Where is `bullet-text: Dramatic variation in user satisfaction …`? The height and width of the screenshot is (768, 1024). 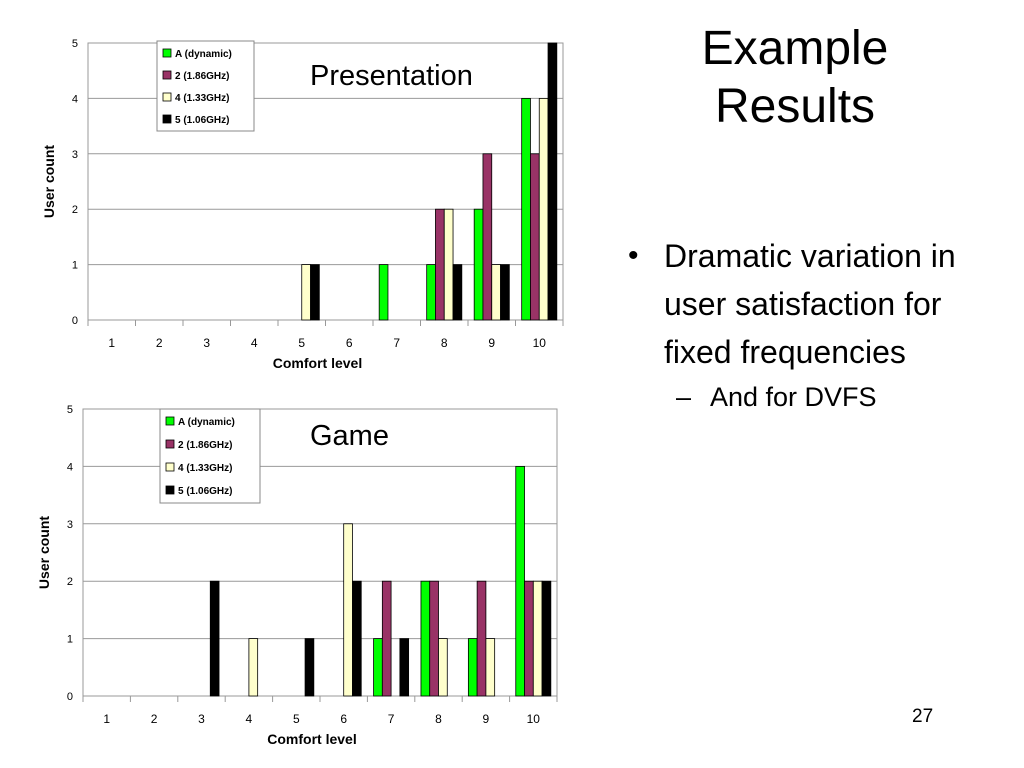
bullet-text: Dramatic variation in user satisfaction … is located at coordinates (810, 304).